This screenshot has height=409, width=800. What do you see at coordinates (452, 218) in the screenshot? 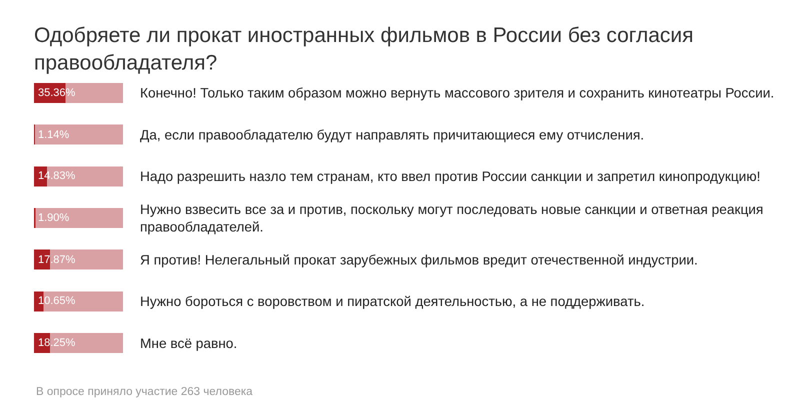
I see `y-tick-label: Нужно взвесить все за и против, поскольку могут последовать новые санкции и ответная реакция правообладателей.` at bounding box center [452, 218].